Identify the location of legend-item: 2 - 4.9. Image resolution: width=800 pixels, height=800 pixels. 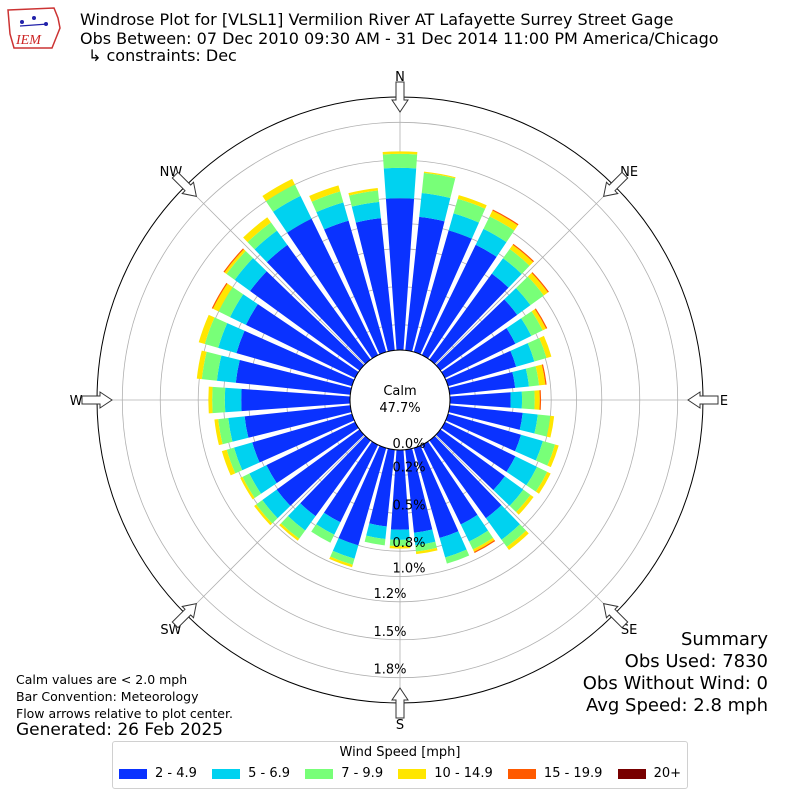
(158, 773).